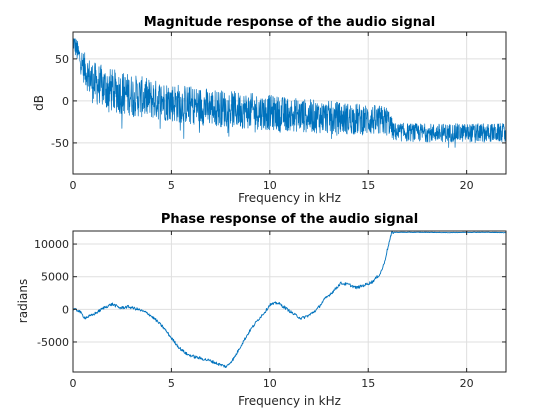  What do you see at coordinates (55, 277) in the screenshot?
I see `phase-ytick-label: 5000` at bounding box center [55, 277].